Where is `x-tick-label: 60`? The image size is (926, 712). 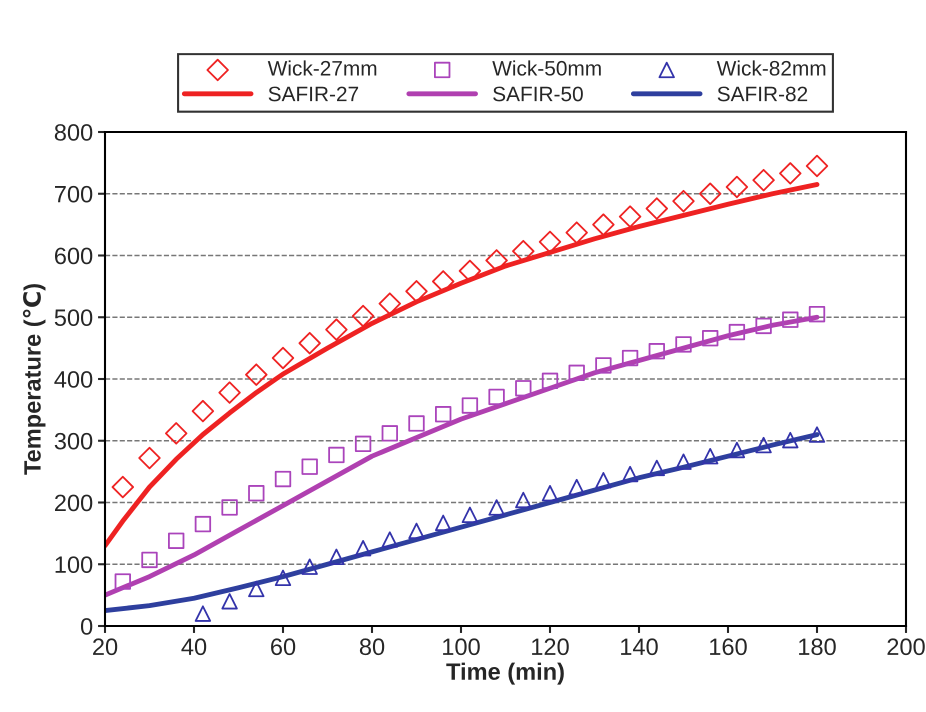 x-tick-label: 60 is located at coordinates (283, 647).